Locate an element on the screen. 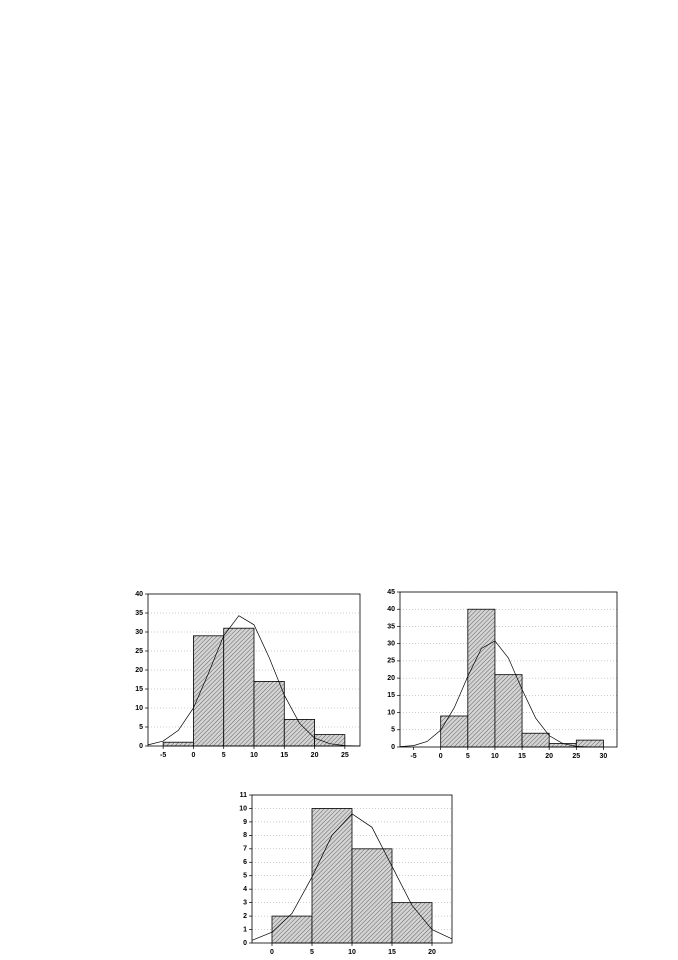 The image size is (678, 960). y-tick-label: 1 is located at coordinates (245, 929).